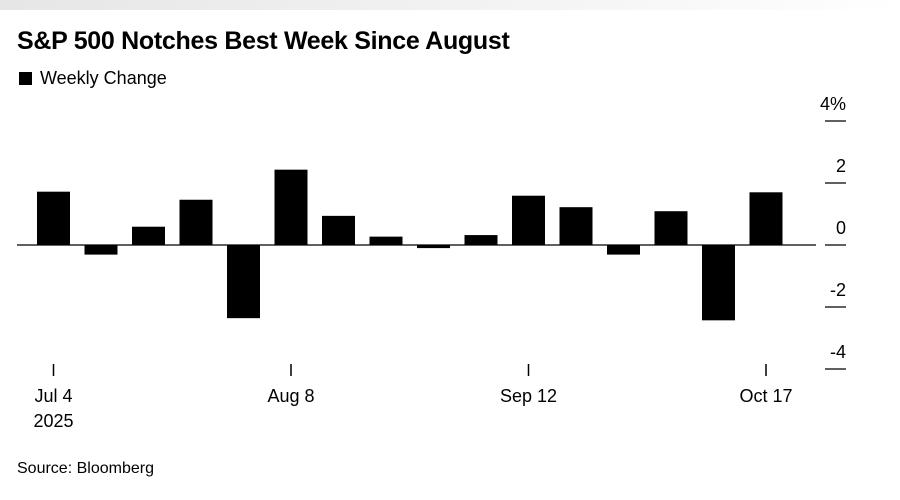  Describe the element at coordinates (53, 421) in the screenshot. I see `x-tick-sublabel: 2025` at that location.